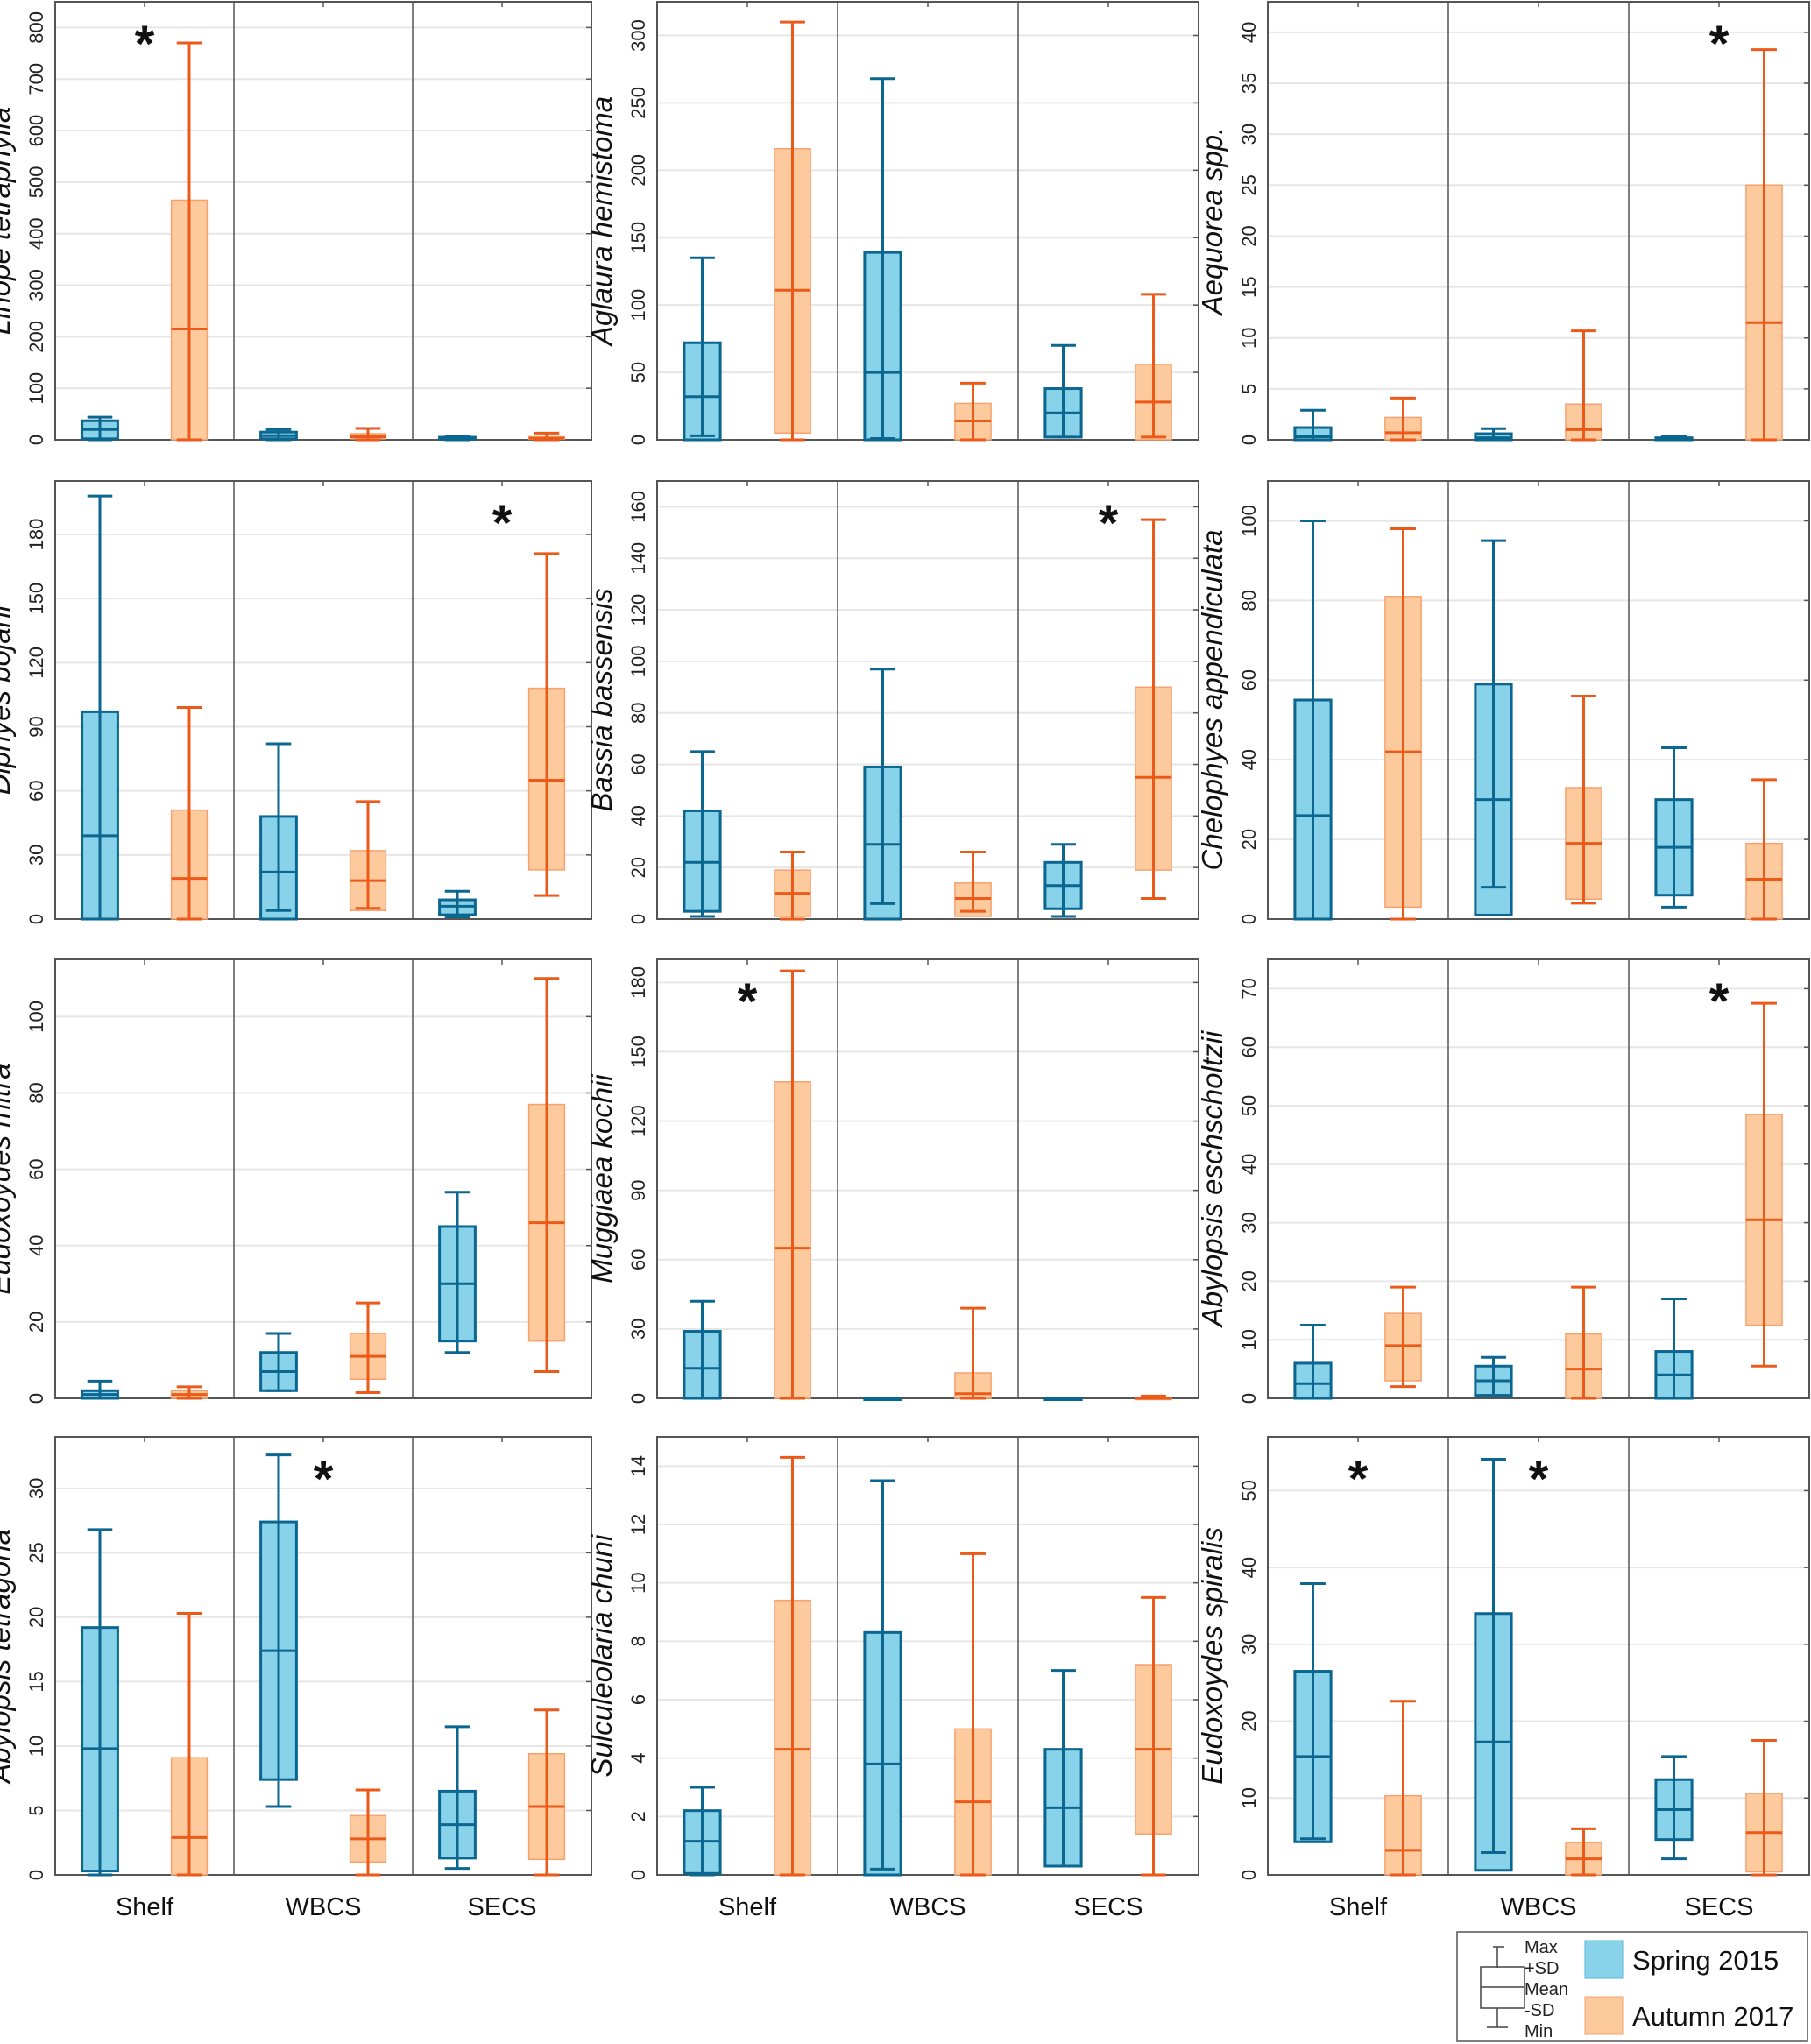 This screenshot has width=1811, height=2044. I want to click on y-tick-label: 4, so click(638, 1758).